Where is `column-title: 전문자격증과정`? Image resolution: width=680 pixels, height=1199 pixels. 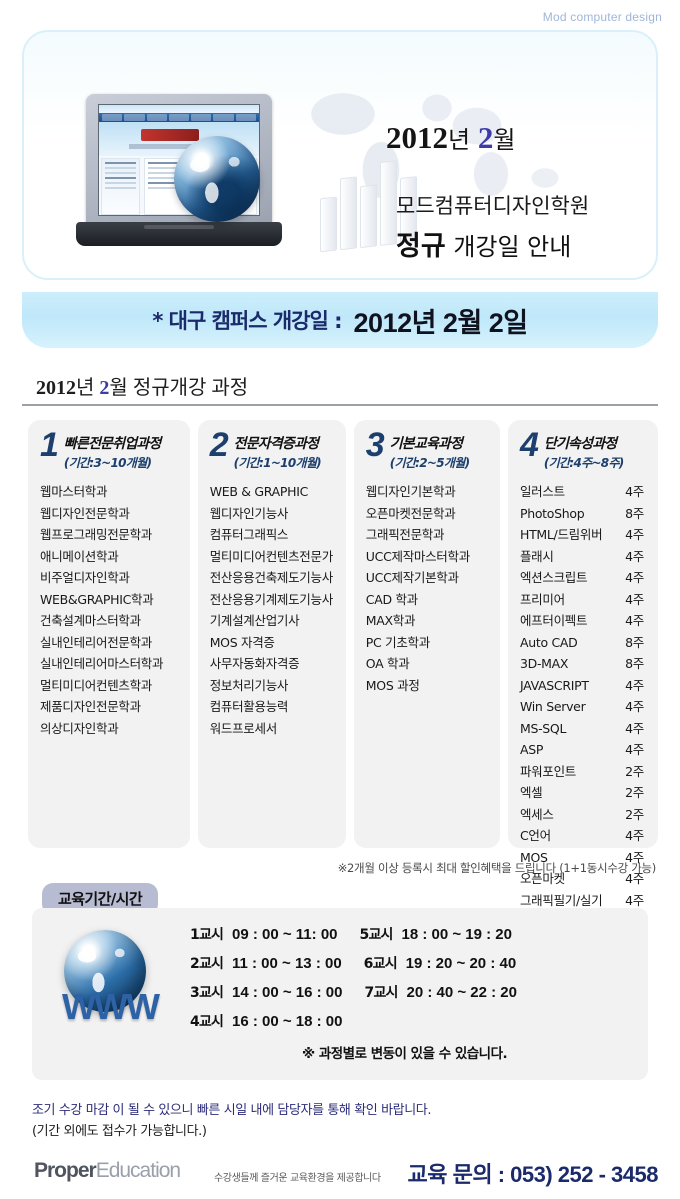 column-title: 전문자격증과정 is located at coordinates (276, 444).